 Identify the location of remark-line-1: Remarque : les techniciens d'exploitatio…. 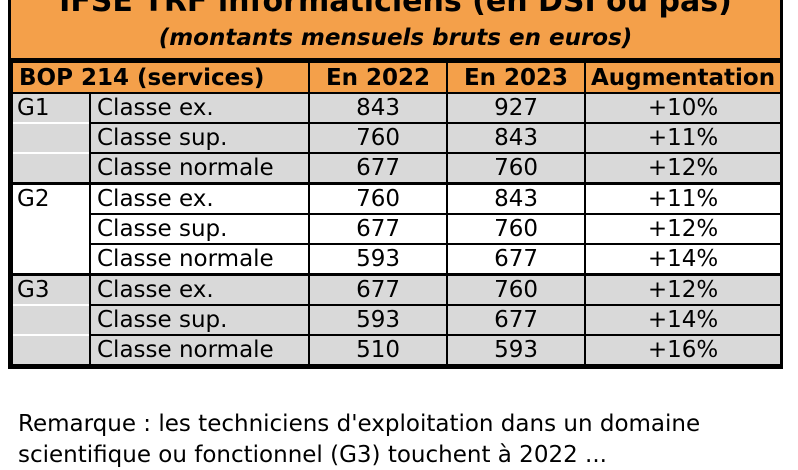
(359, 424).